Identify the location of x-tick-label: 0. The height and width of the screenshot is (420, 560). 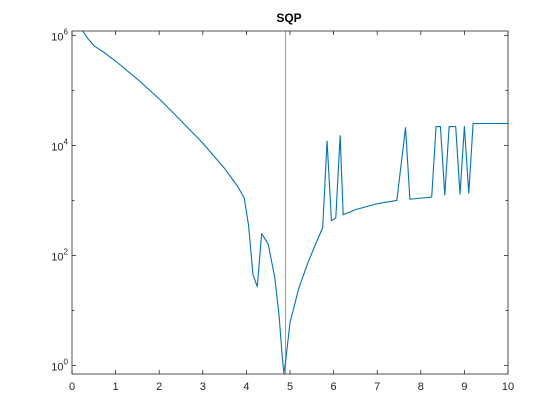
(72, 387).